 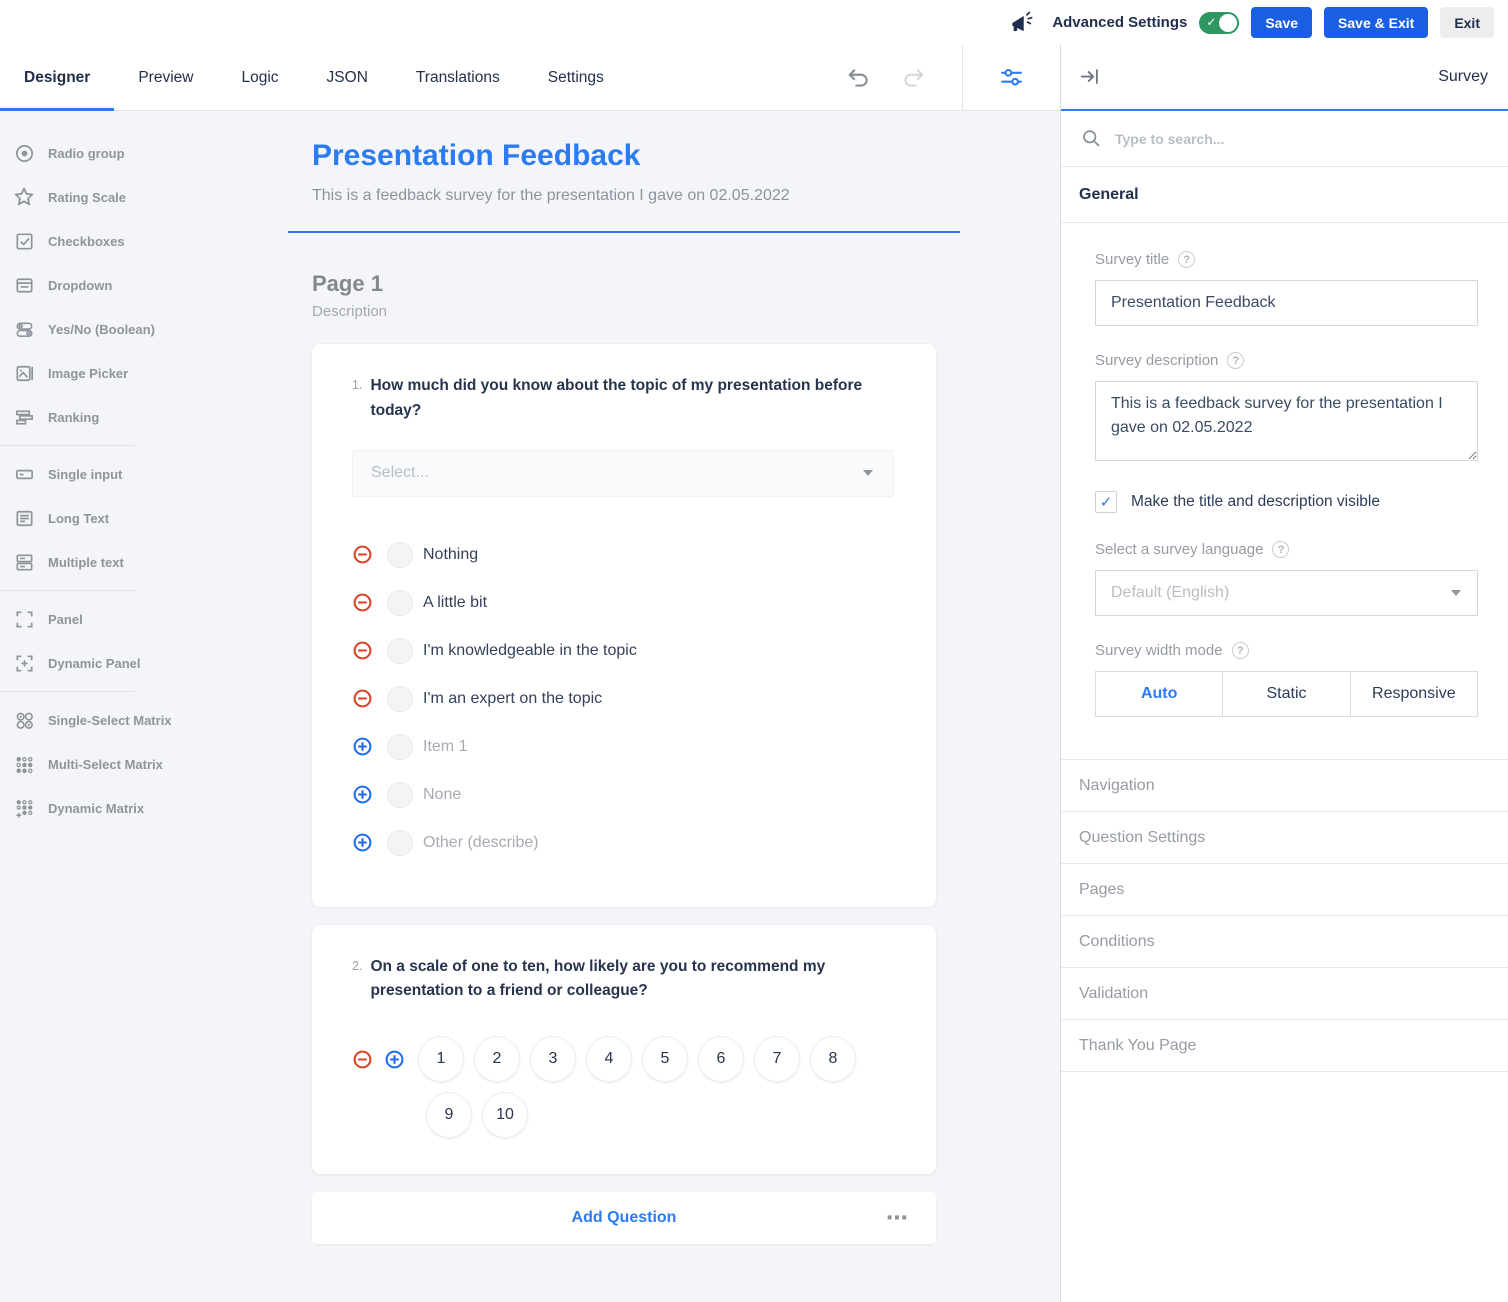 What do you see at coordinates (962, 77) in the screenshot?
I see `toolbar-separator` at bounding box center [962, 77].